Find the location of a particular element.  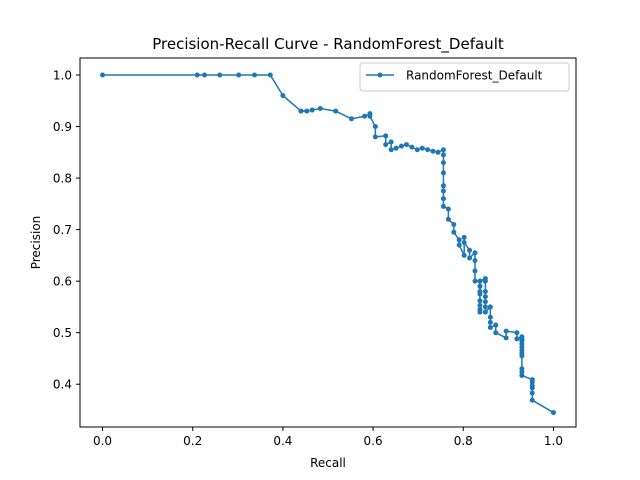

x-tick-label: 0.2 is located at coordinates (192, 441).